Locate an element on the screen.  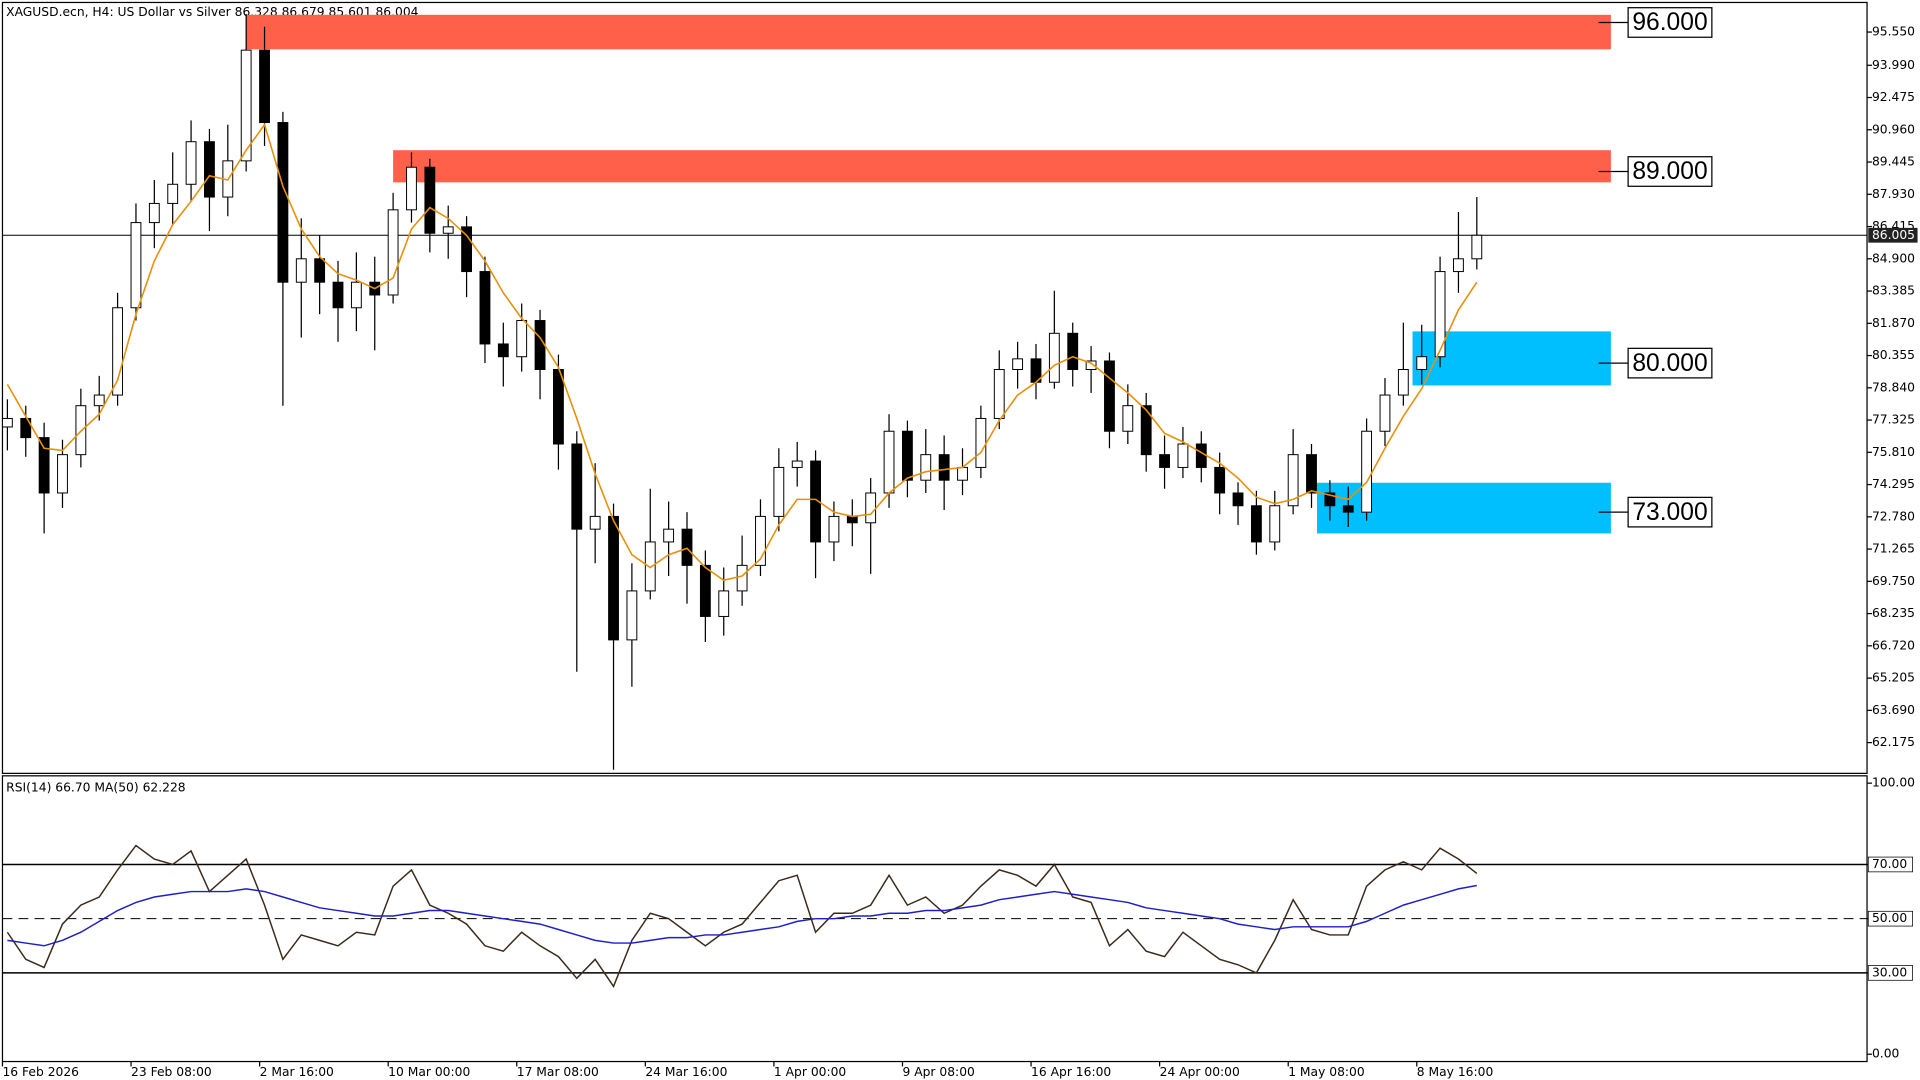
current-price-label: 86.005 is located at coordinates (1893, 235).